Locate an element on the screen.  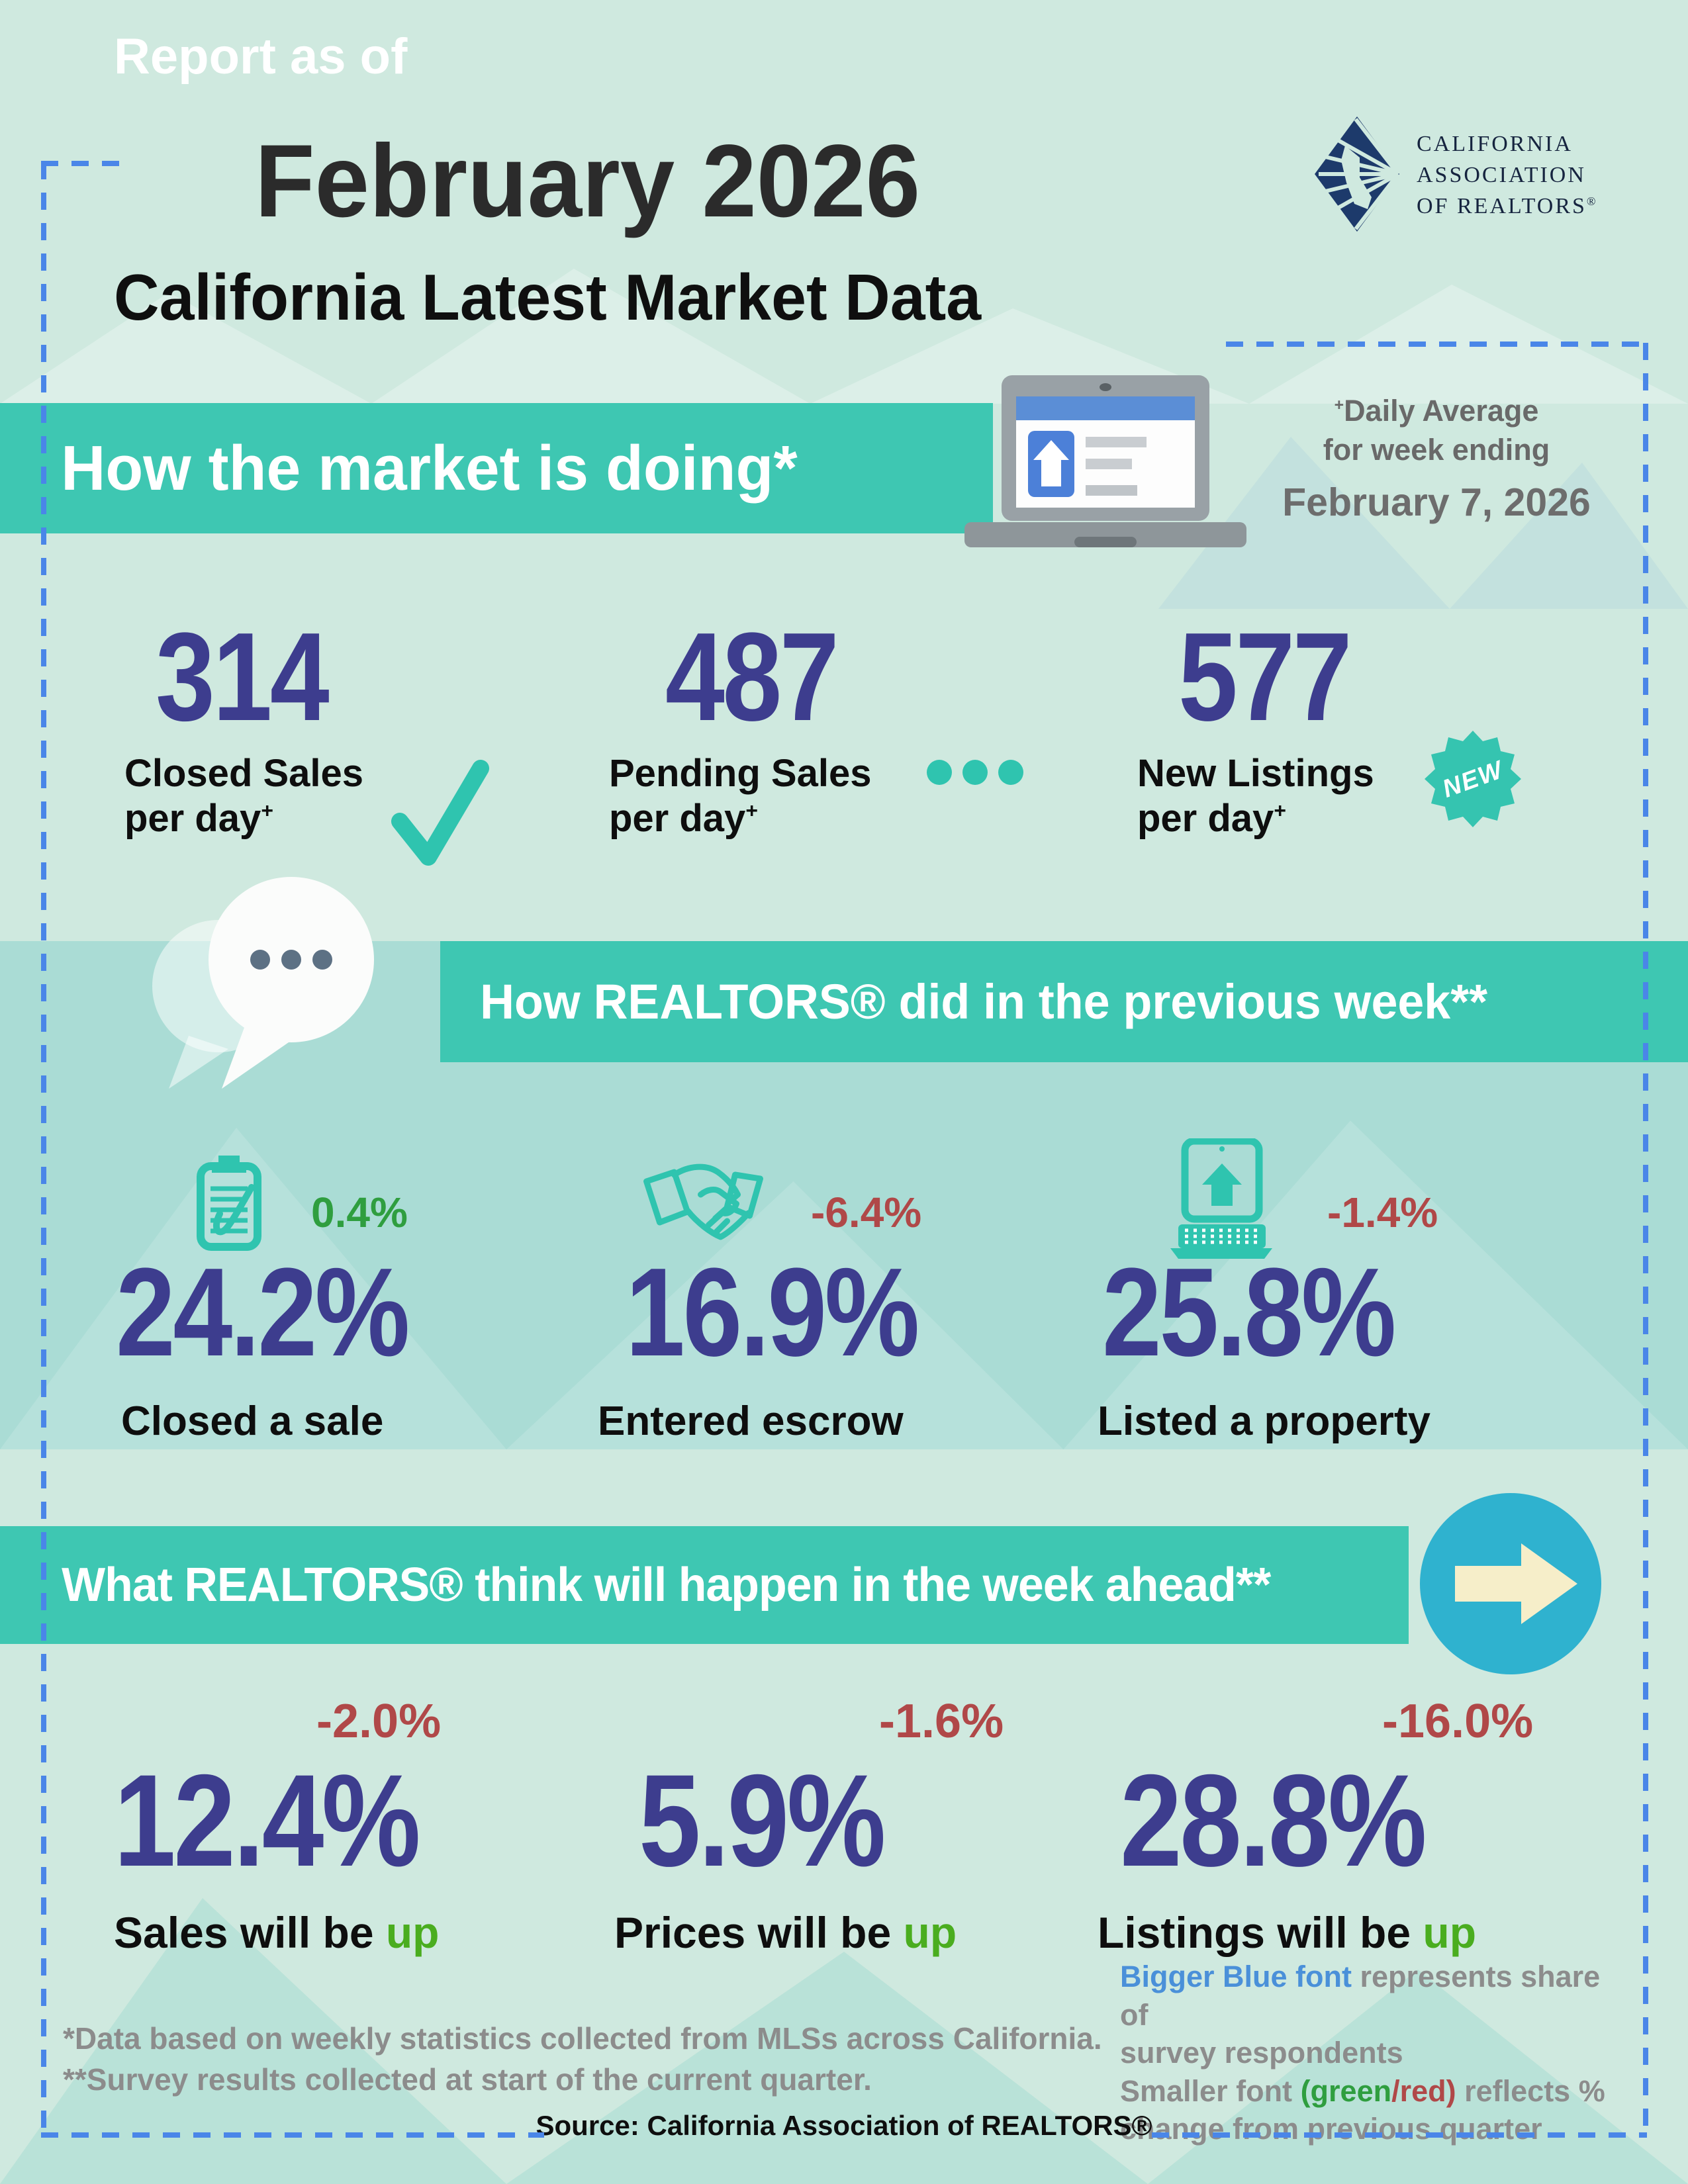
listed-property-label: Listed a property is located at coordinates (1264, 1421).